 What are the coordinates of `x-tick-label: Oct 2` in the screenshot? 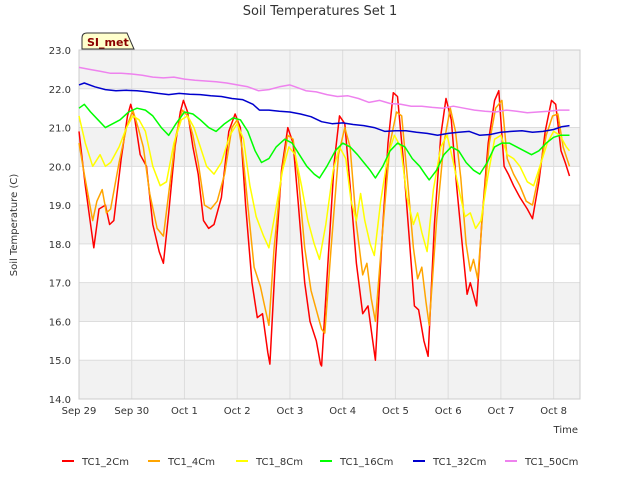 It's located at (237, 411).